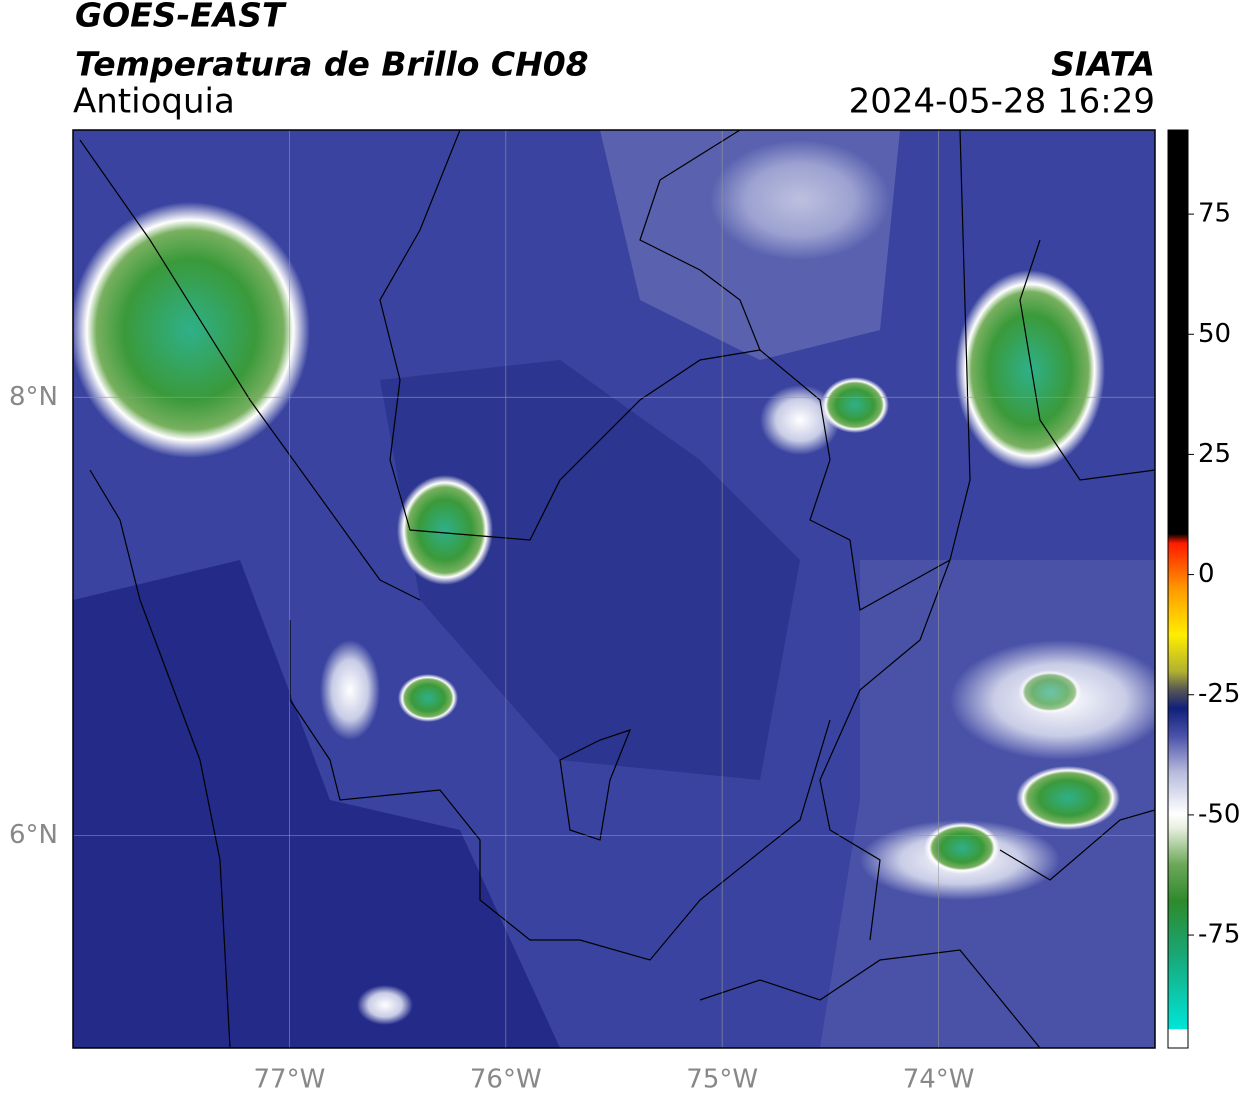 The width and height of the screenshot is (1252, 1099). I want to click on colorbar-tick-label: 25, so click(1214, 454).